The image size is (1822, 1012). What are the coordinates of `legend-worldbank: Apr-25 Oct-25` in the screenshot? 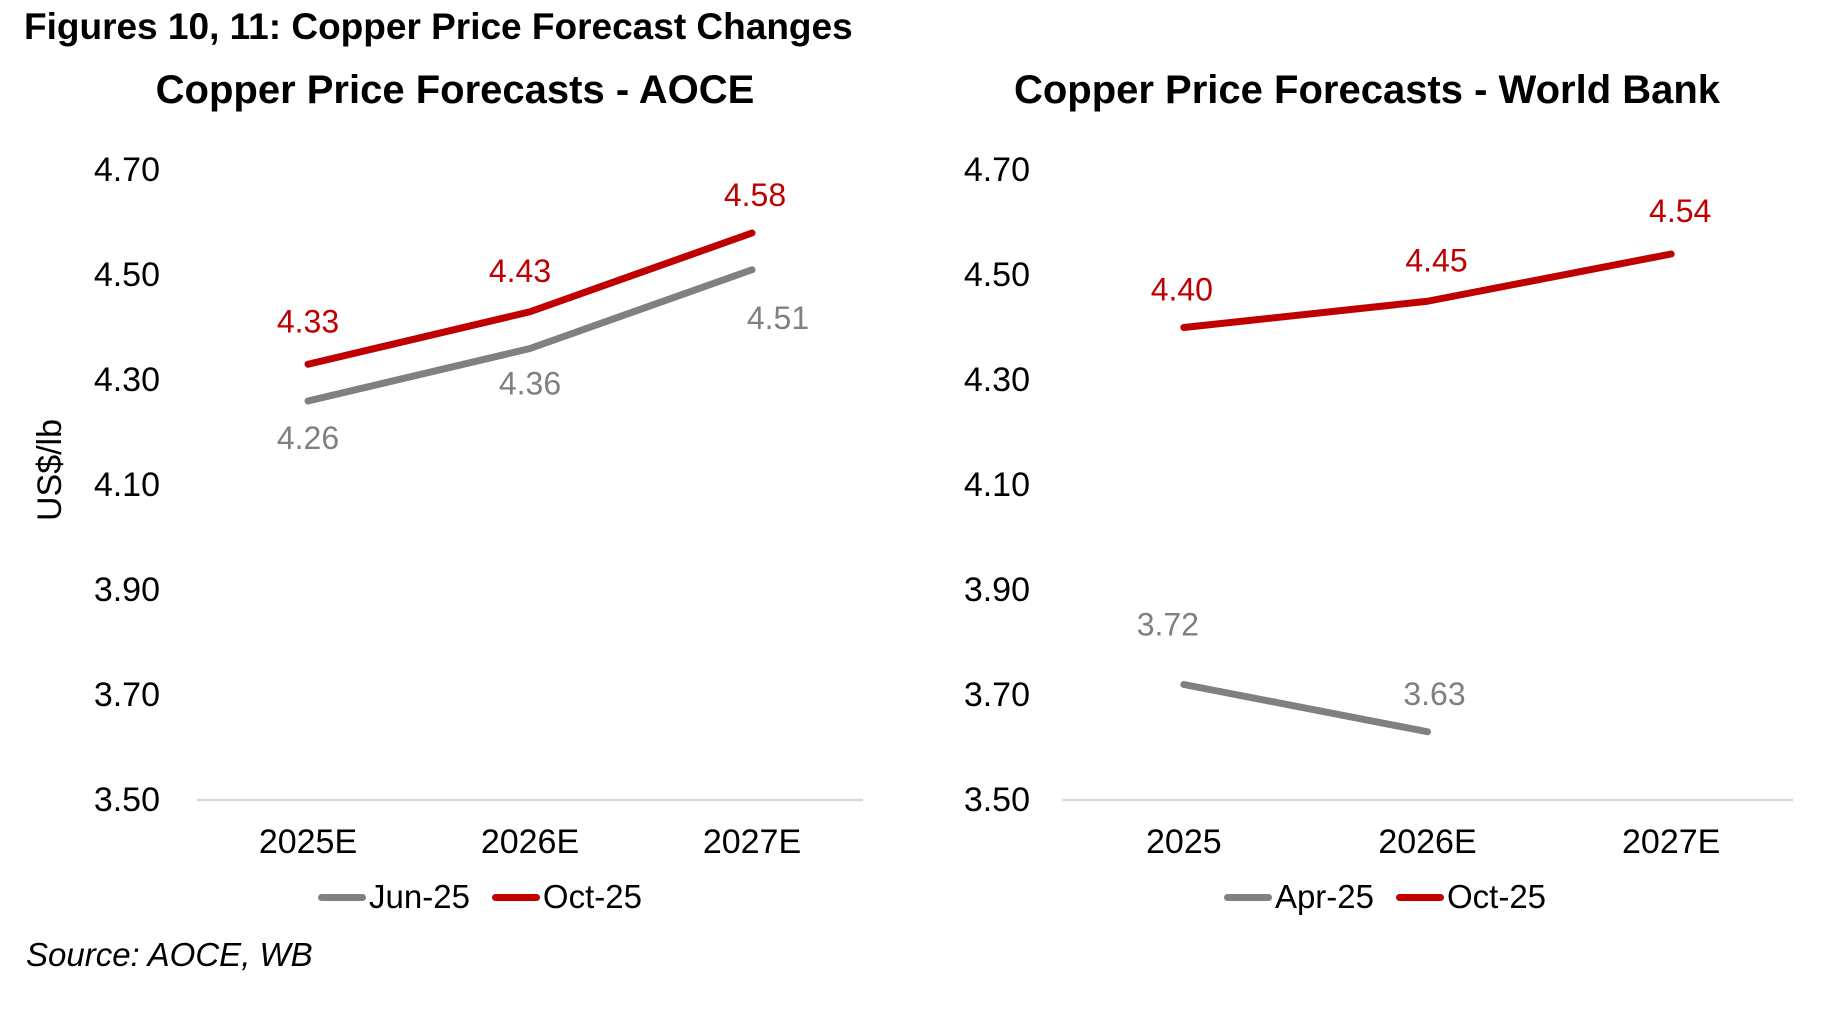 It's located at (1363, 897).